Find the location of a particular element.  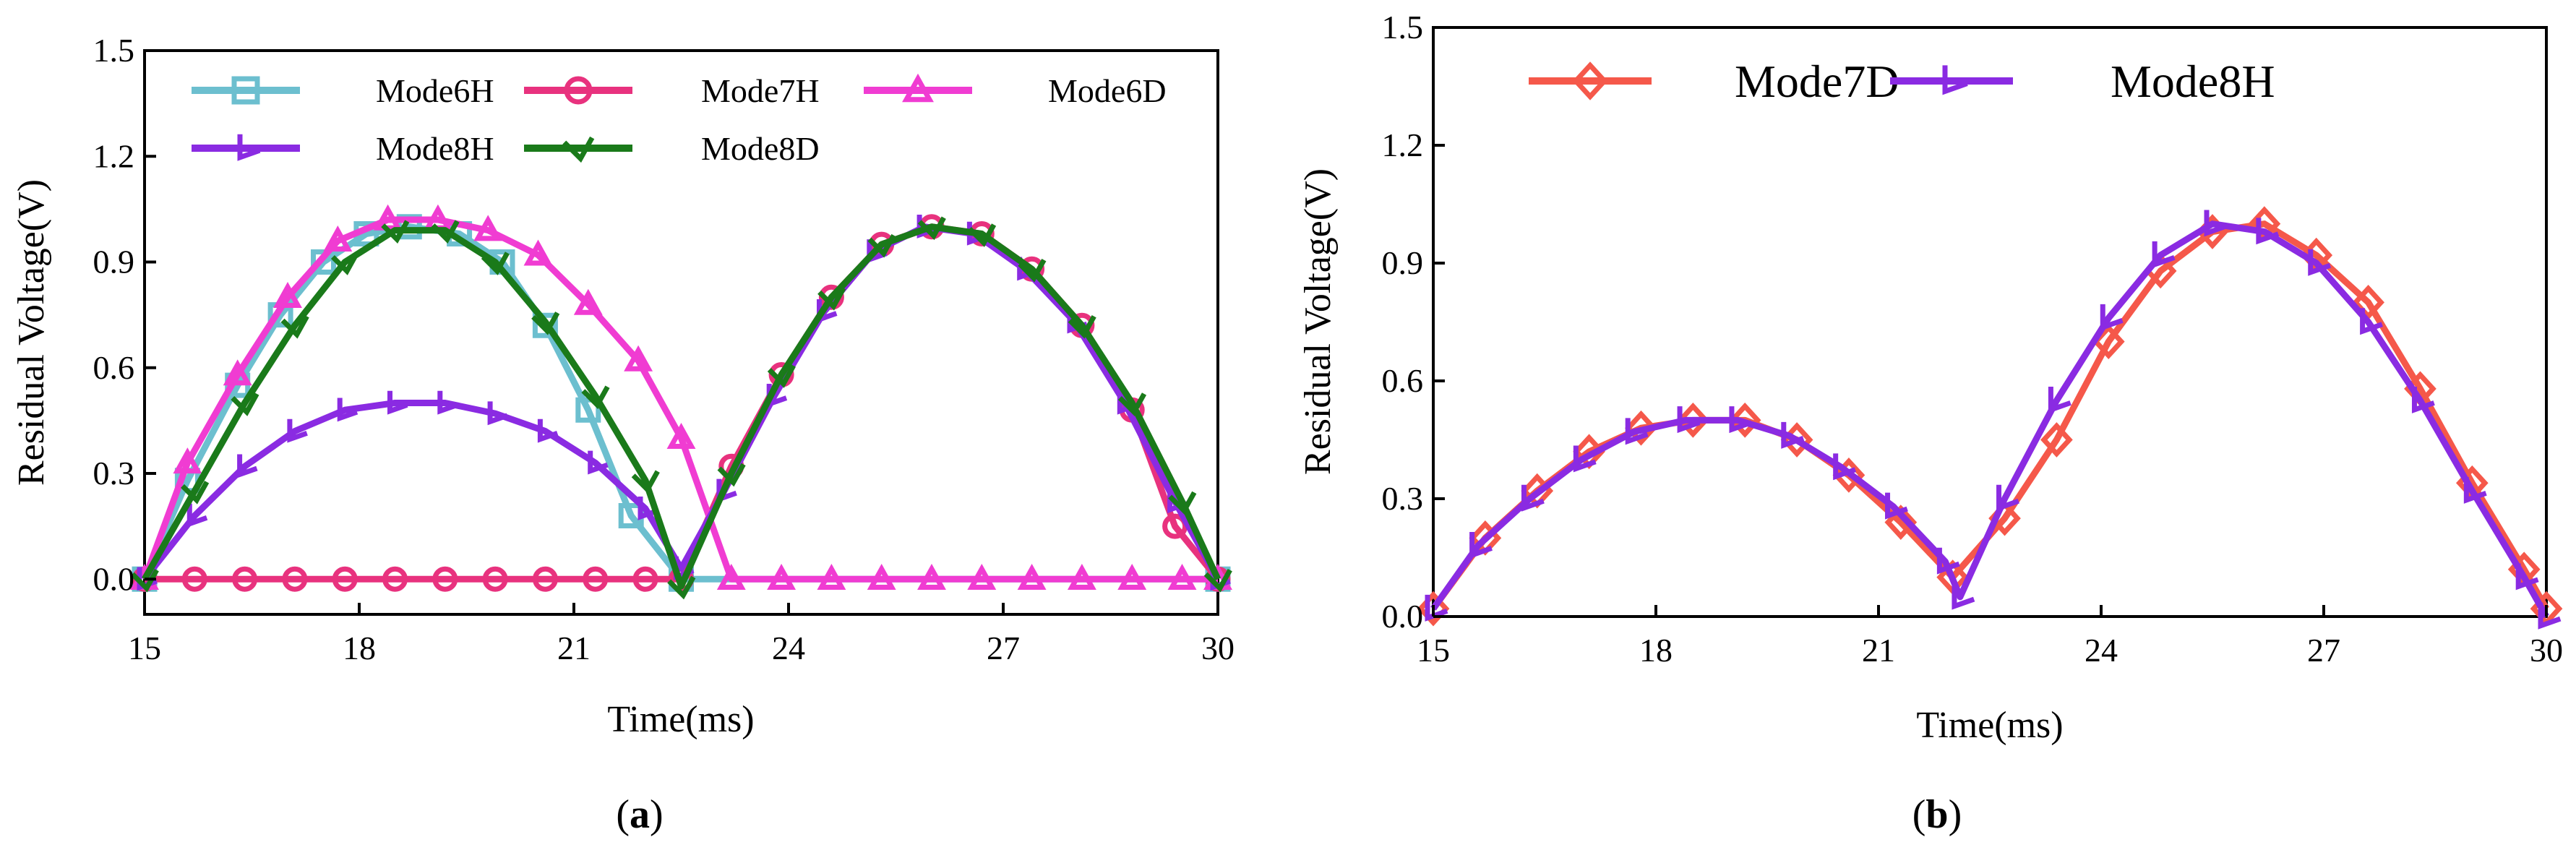

x-tick-label: 21 is located at coordinates (574, 648).